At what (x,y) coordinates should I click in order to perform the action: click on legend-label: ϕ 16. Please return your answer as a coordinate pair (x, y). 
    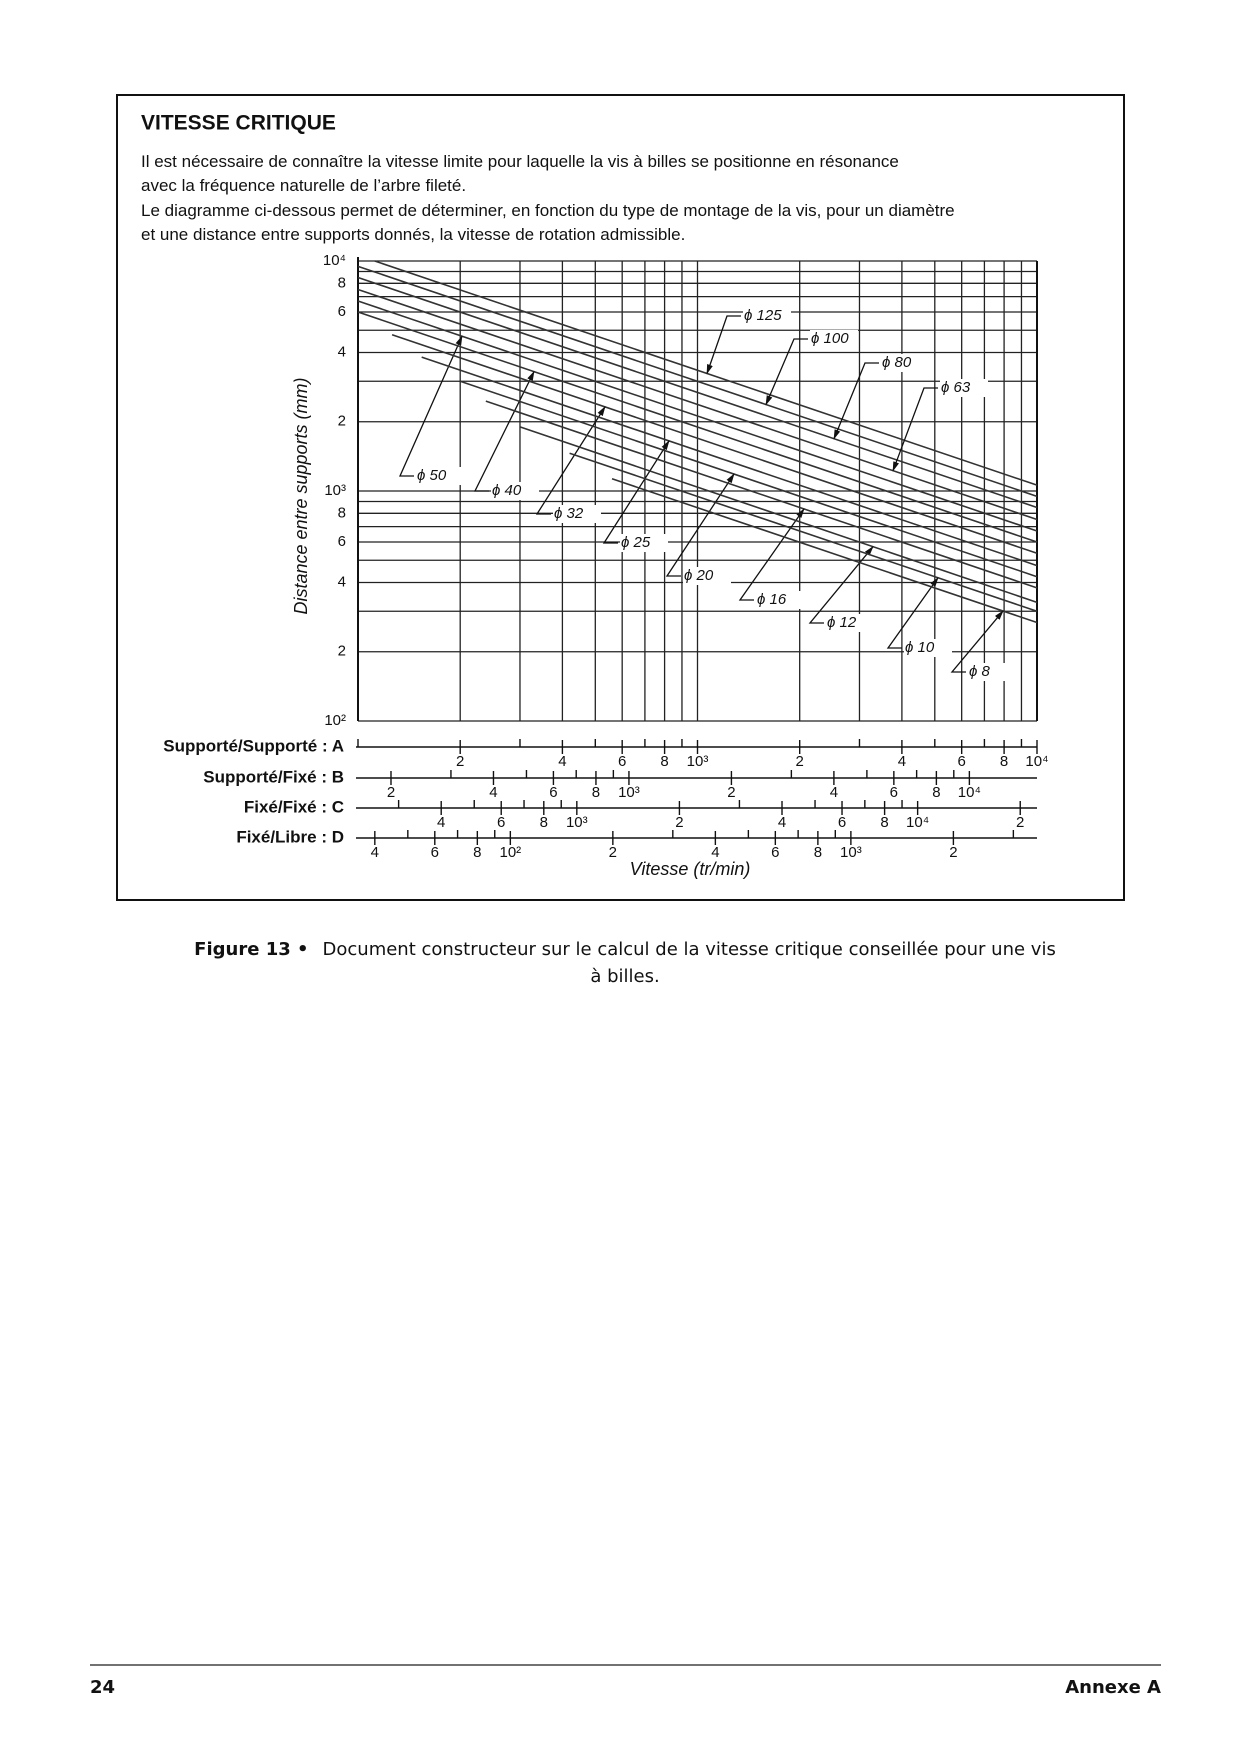
    Looking at the image, I should click on (772, 599).